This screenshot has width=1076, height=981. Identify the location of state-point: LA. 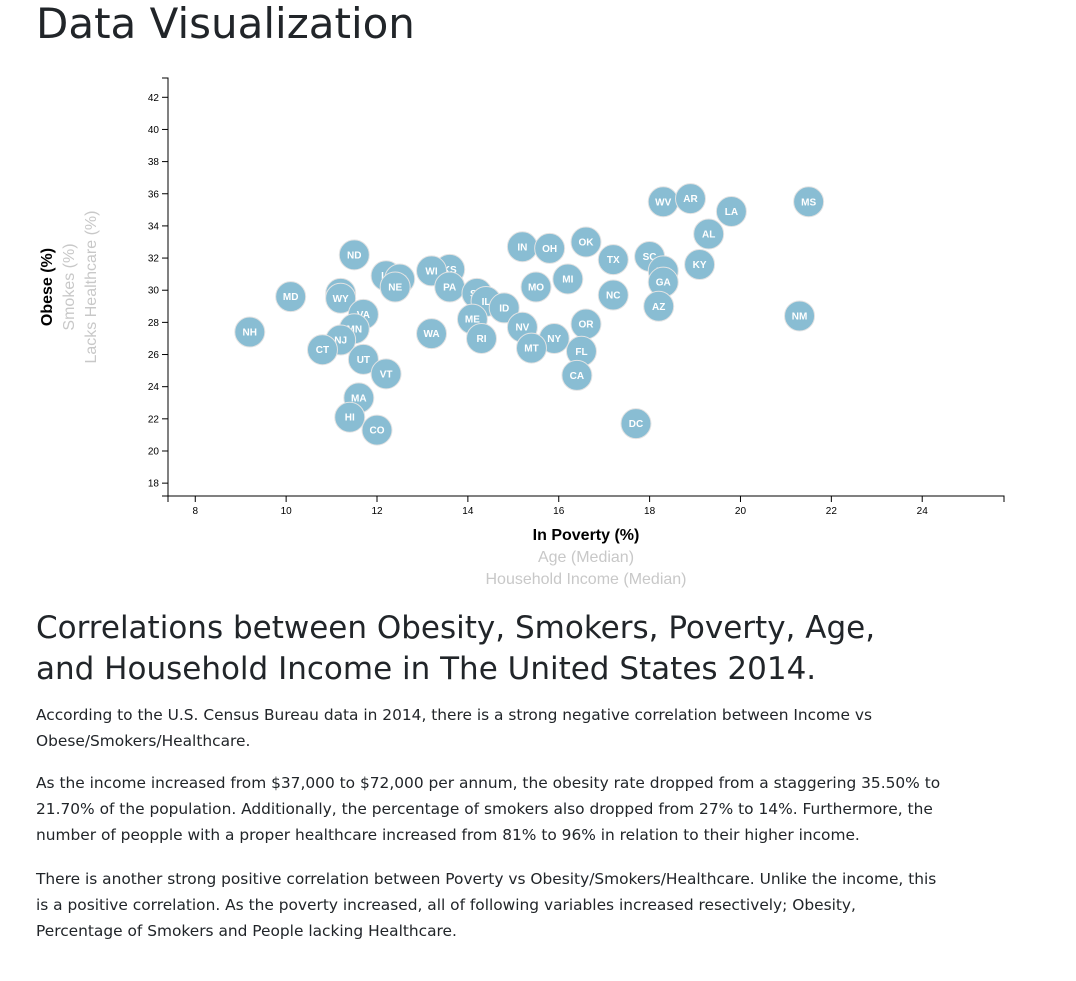
(731, 211).